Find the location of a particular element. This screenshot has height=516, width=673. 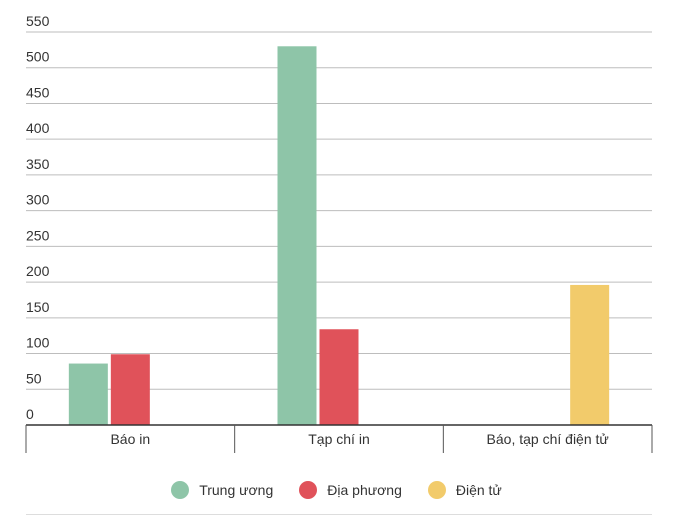

legend-swatch-dien-tu is located at coordinates (436, 490).